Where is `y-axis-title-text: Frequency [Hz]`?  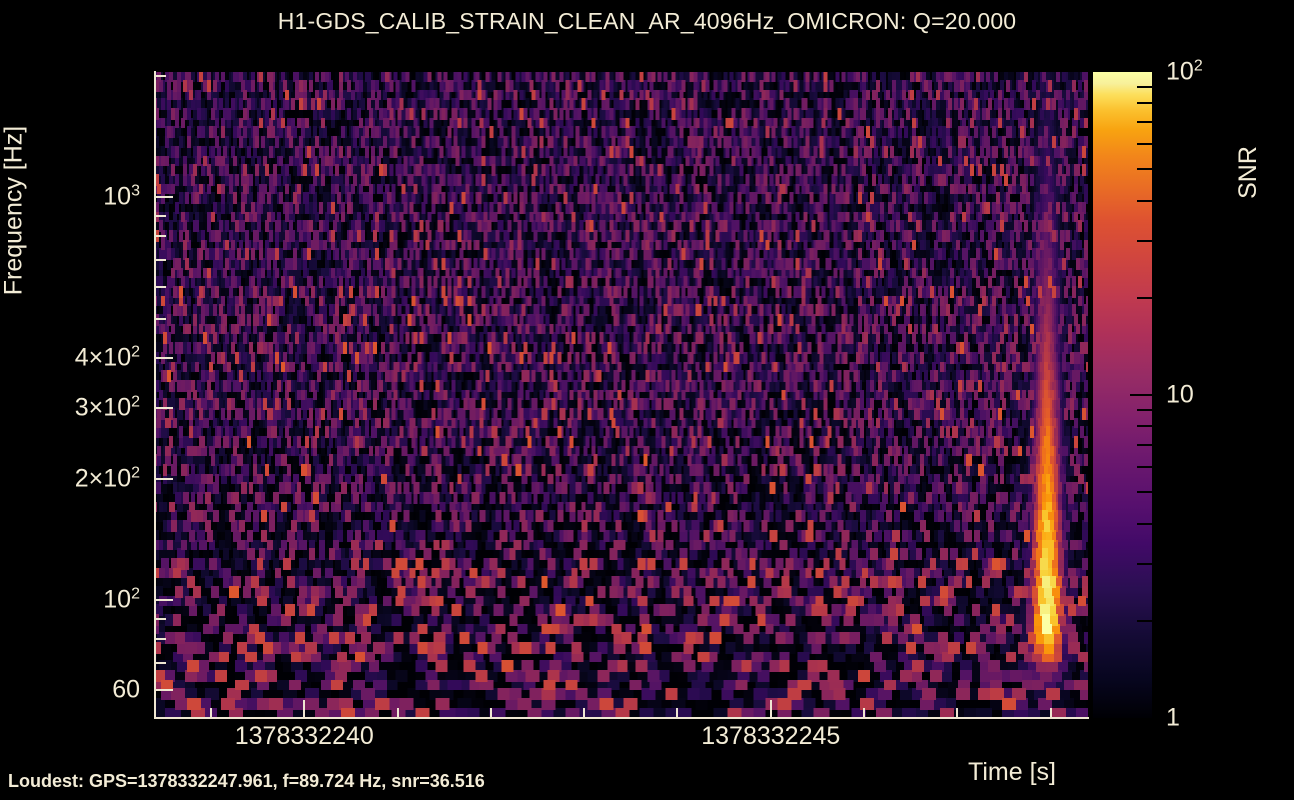
y-axis-title-text: Frequency [Hz] is located at coordinates (14, 210).